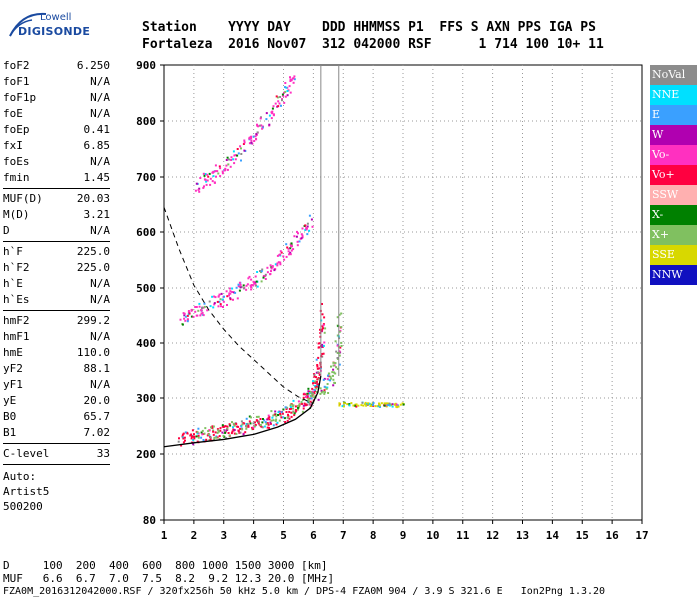 The width and height of the screenshot is (700, 600). Describe the element at coordinates (10, 416) in the screenshot. I see `param-name: B0` at that location.